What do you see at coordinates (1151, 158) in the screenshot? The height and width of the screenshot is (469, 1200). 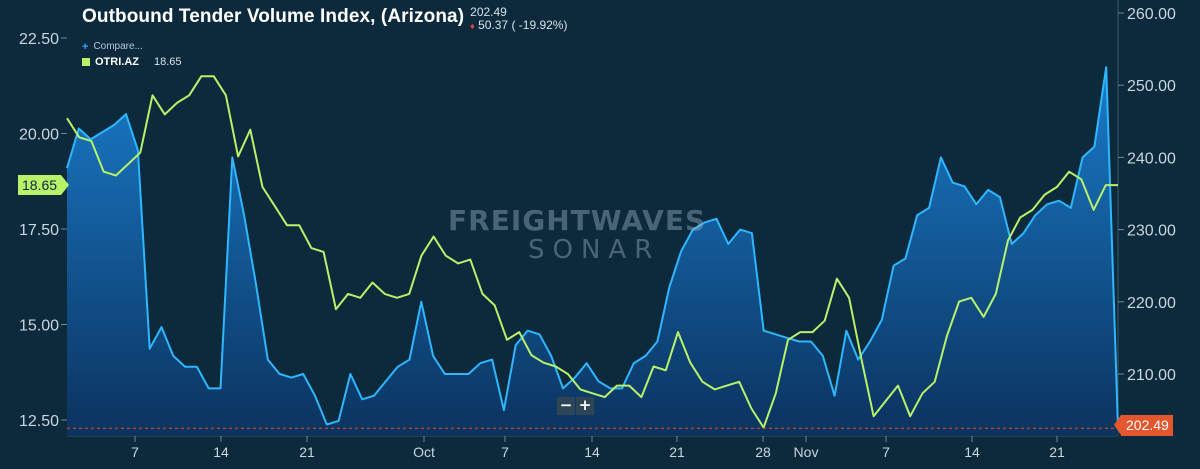 I see `right-tick-label: 240.00` at bounding box center [1151, 158].